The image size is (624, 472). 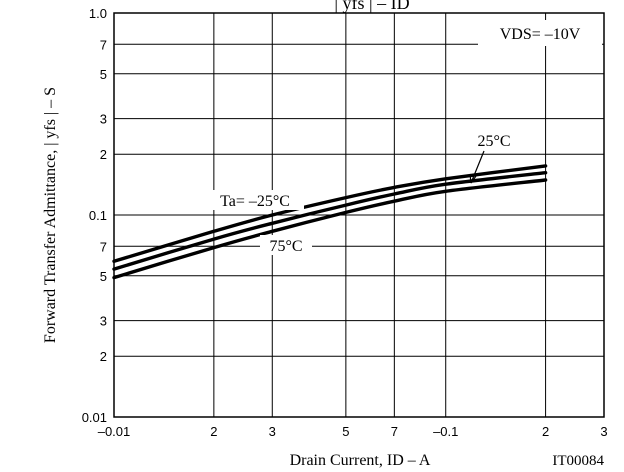 What do you see at coordinates (360, 460) in the screenshot?
I see `x-axis-label: Drain Current, ID – A` at bounding box center [360, 460].